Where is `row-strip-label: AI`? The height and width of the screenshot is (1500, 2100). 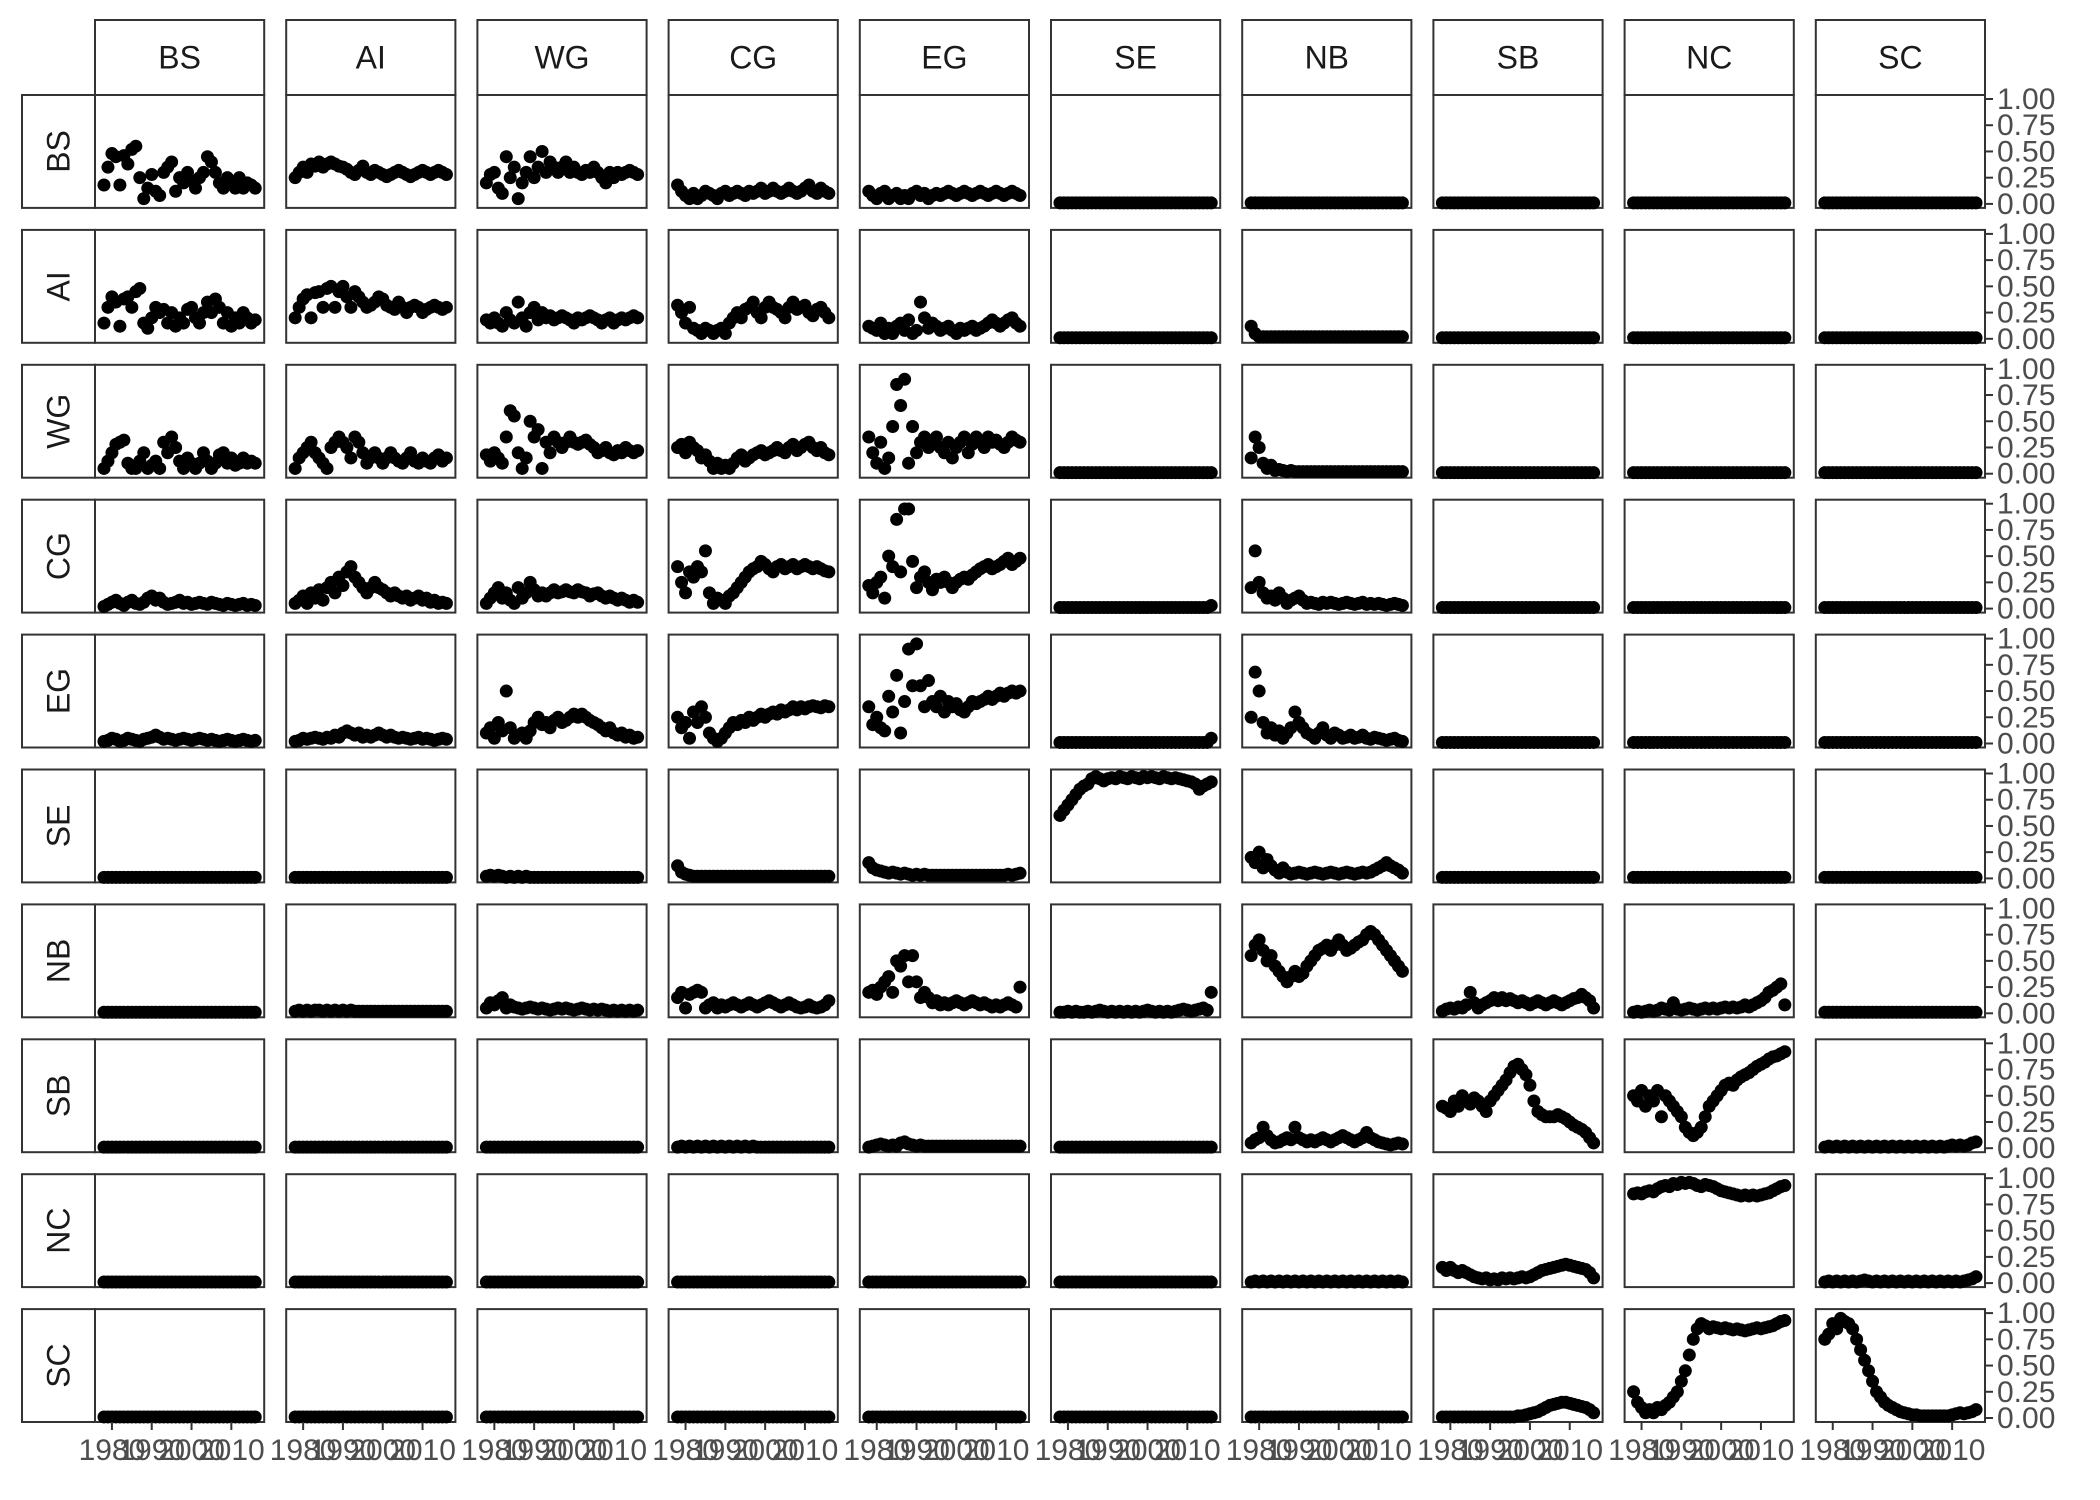 row-strip-label: AI is located at coordinates (59, 286).